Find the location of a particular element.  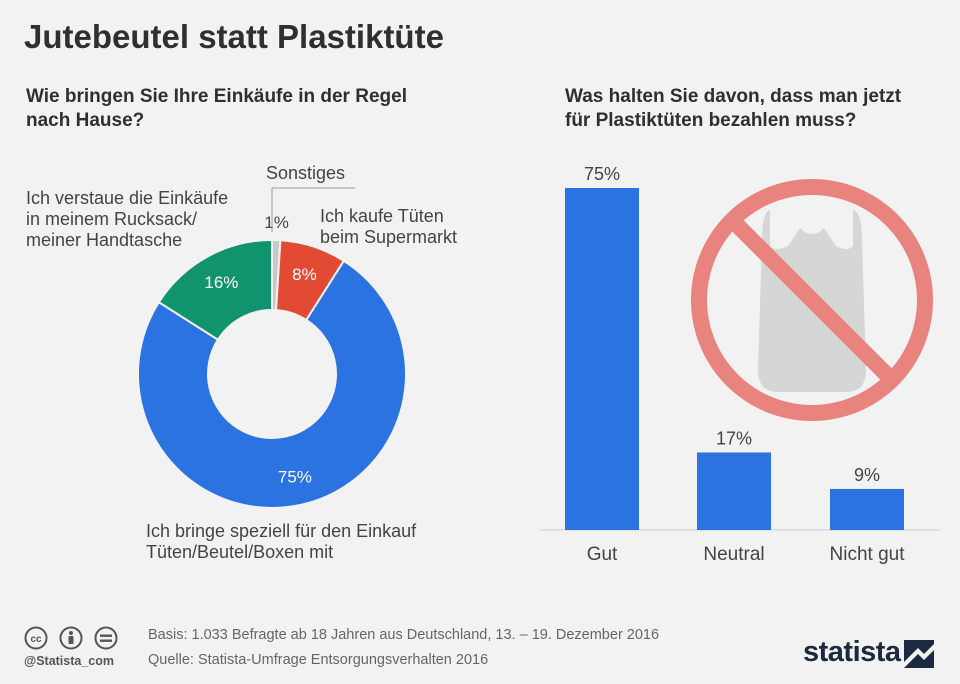

label-tueten: Ich kaufe Tüten beim Supermarkt is located at coordinates (389, 226).